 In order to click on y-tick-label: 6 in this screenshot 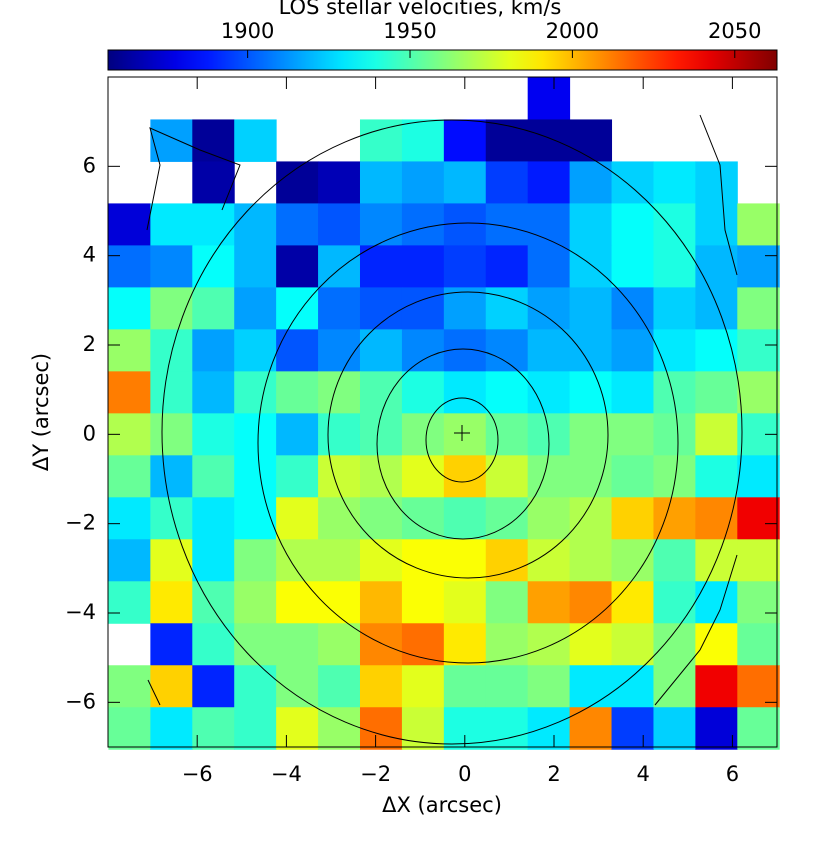, I will do `click(89, 165)`.